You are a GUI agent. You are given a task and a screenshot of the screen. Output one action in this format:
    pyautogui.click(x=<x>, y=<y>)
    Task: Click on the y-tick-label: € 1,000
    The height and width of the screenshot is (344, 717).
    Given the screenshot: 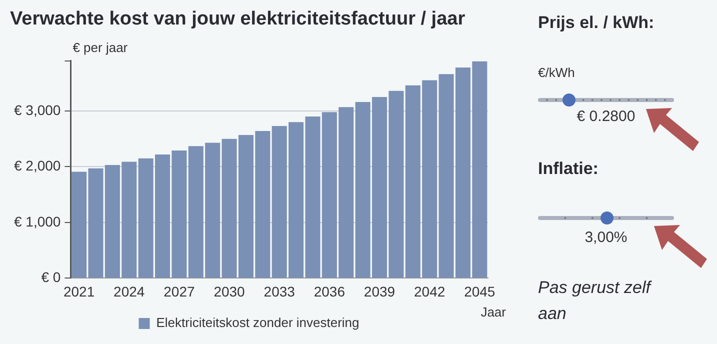 What is the action you would take?
    pyautogui.click(x=37, y=221)
    